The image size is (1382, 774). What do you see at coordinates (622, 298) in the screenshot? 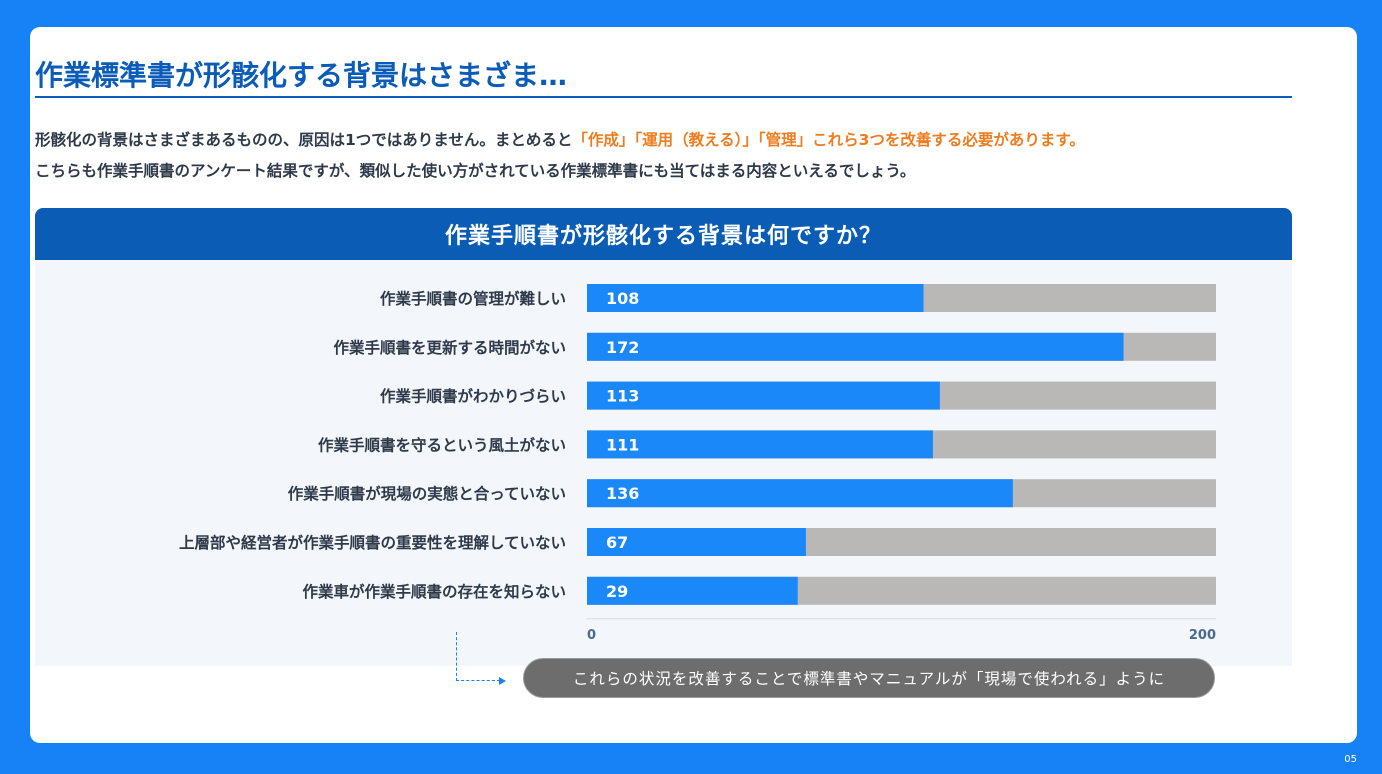
I see `data-label: 108` at bounding box center [622, 298].